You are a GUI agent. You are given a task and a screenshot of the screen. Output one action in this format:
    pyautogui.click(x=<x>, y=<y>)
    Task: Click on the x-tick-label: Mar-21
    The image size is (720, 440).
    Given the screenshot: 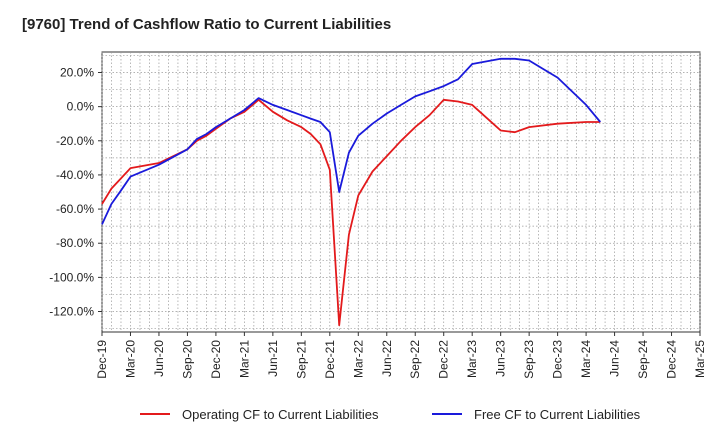 What is the action you would take?
    pyautogui.click(x=244, y=359)
    